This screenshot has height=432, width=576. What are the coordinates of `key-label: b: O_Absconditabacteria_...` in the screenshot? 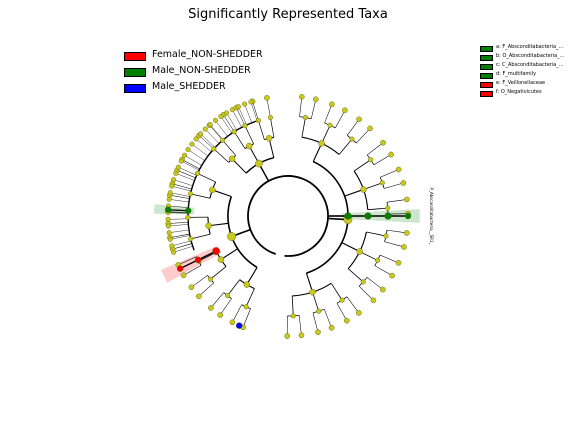 It's located at (530, 56).